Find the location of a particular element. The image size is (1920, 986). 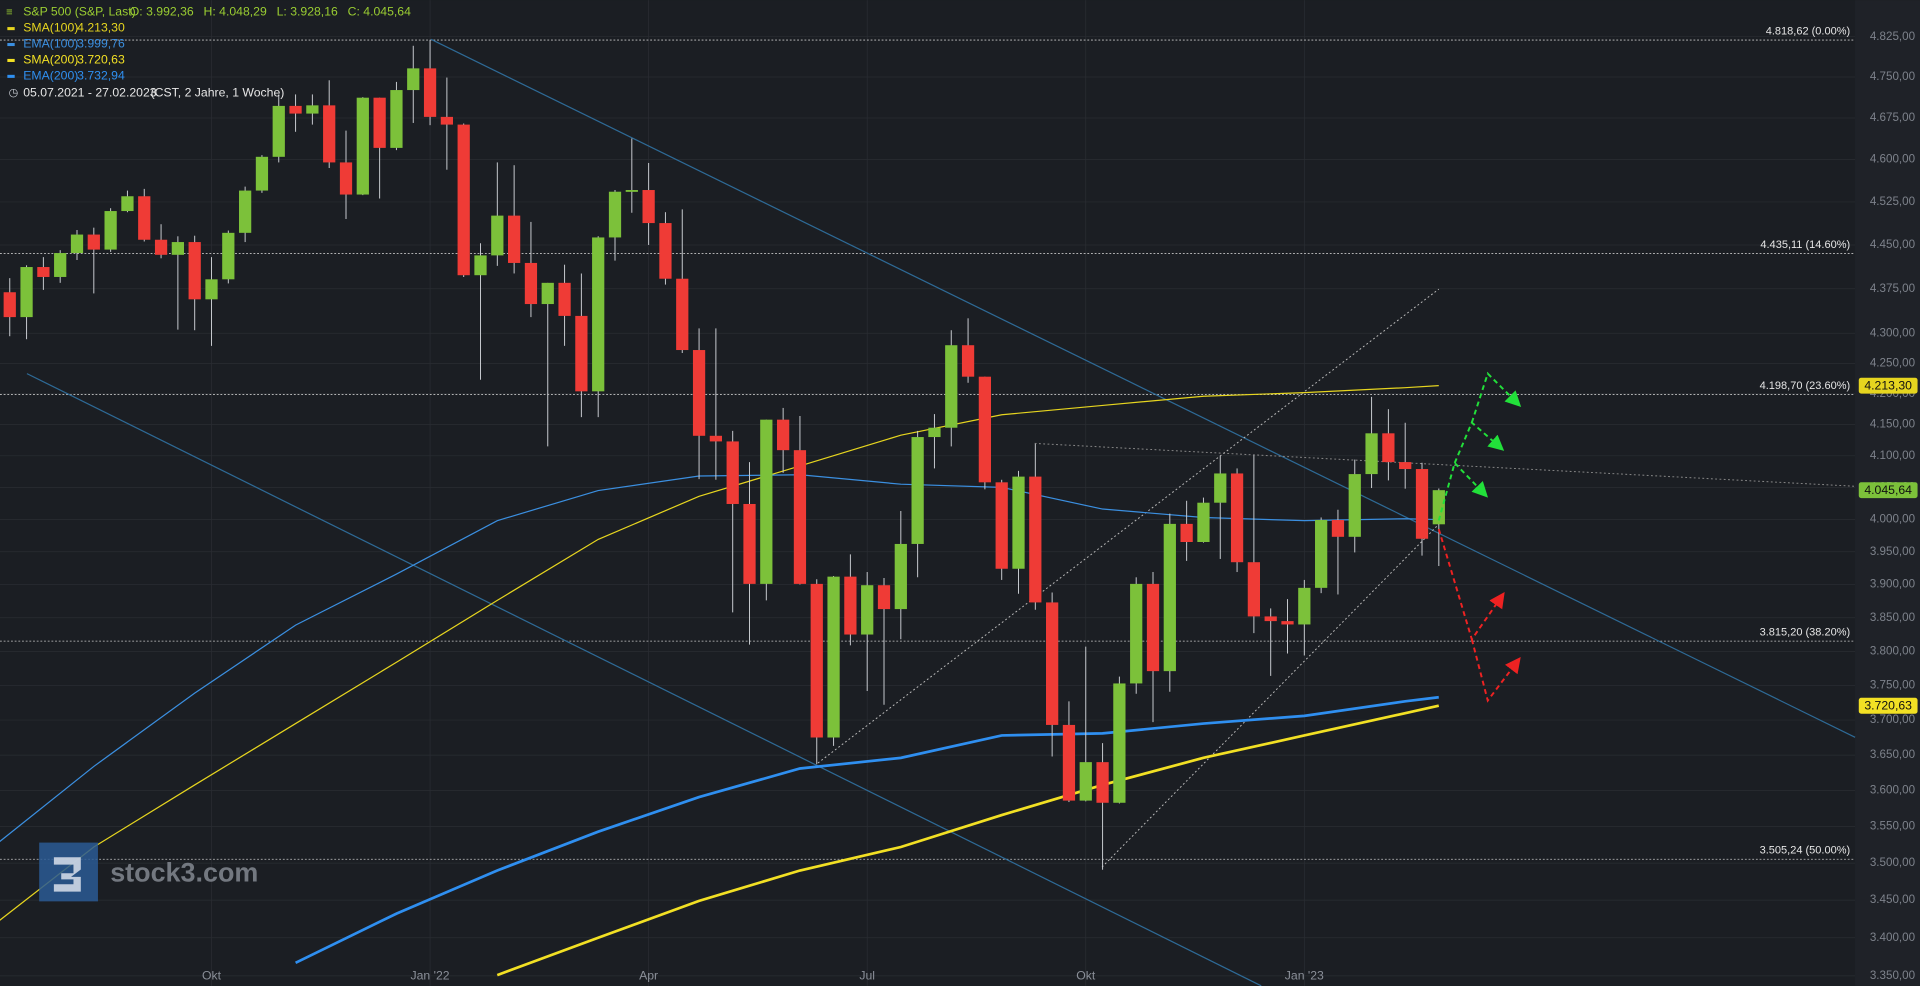

legend-value: 3.732,94 is located at coordinates (101, 75).